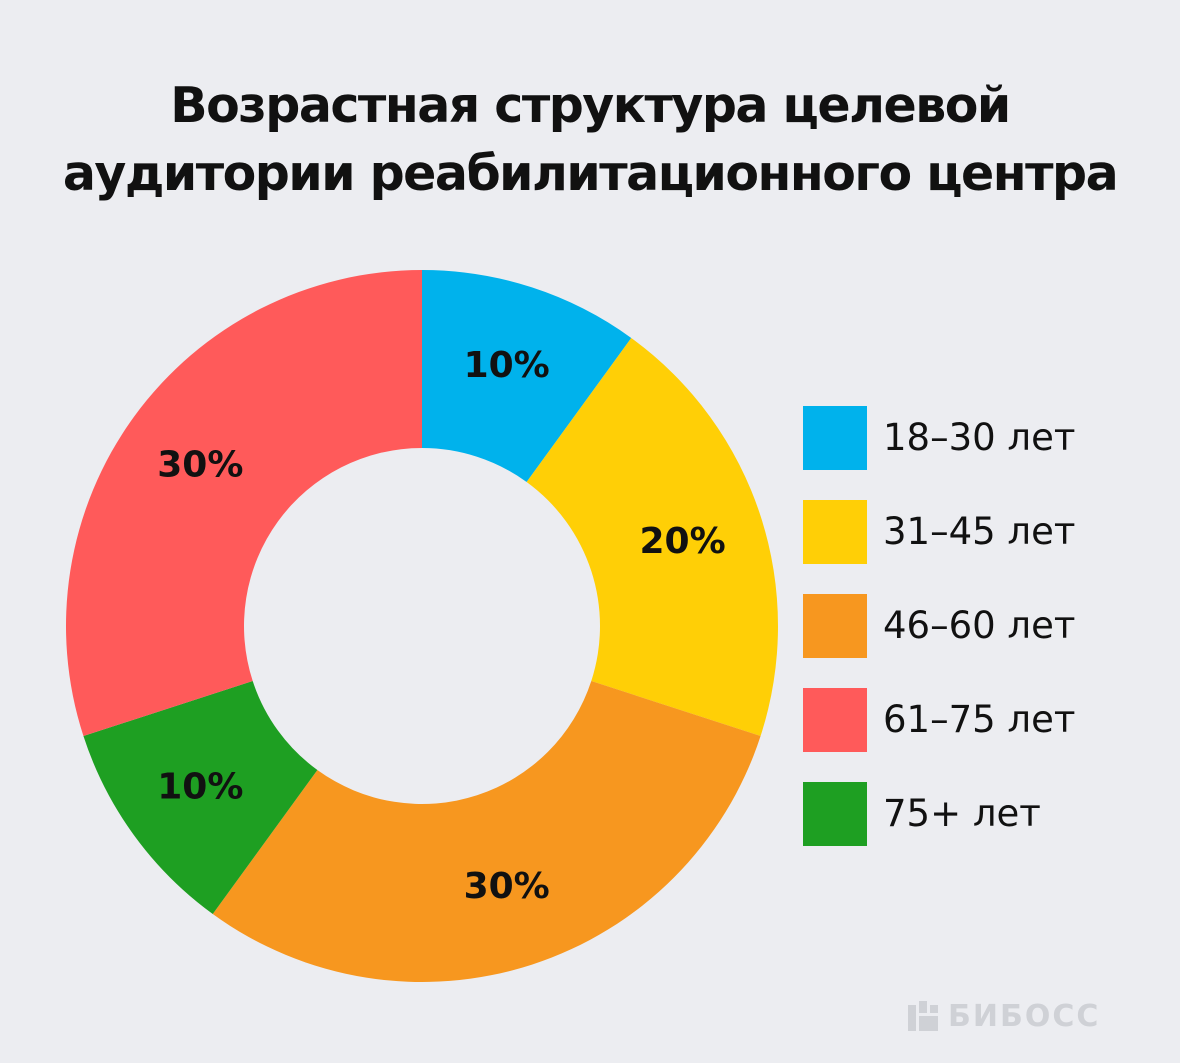 The height and width of the screenshot is (1063, 1180). Describe the element at coordinates (979, 719) in the screenshot. I see `legend-label: 61–75 лет` at that location.